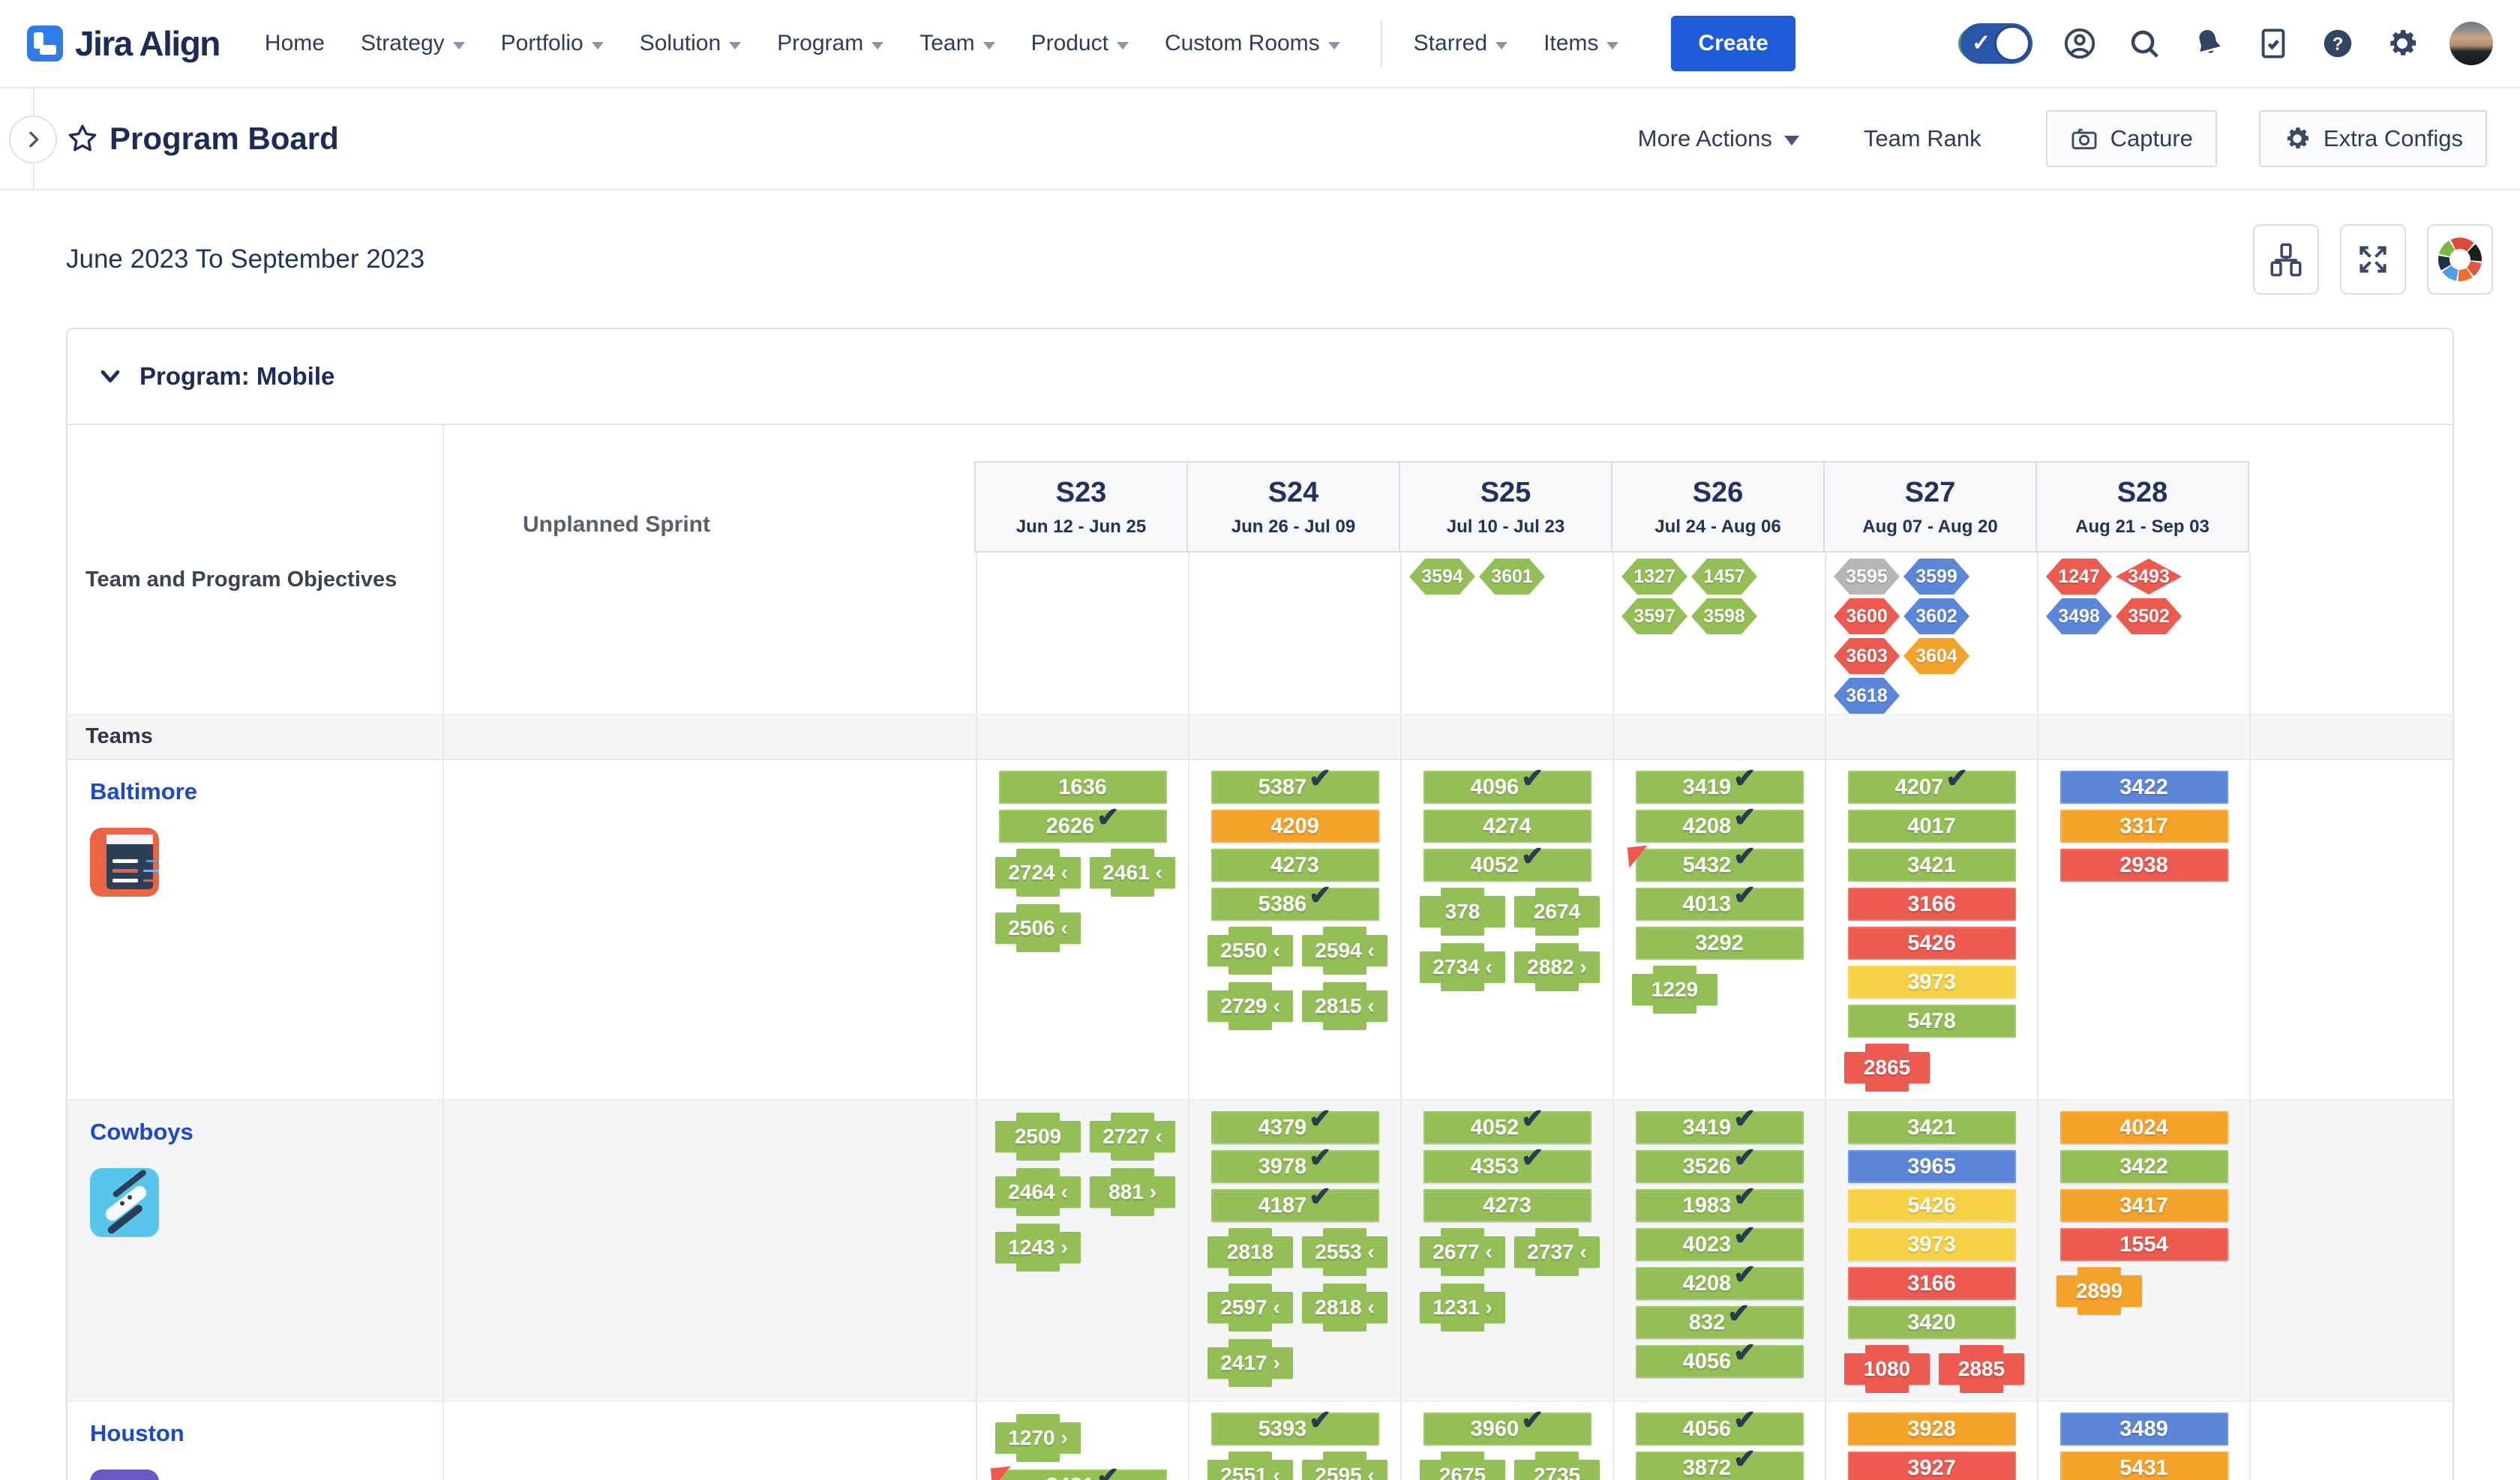 This screenshot has height=1480, width=2520. What do you see at coordinates (1675, 990) in the screenshot?
I see `split-chip: 1229` at bounding box center [1675, 990].